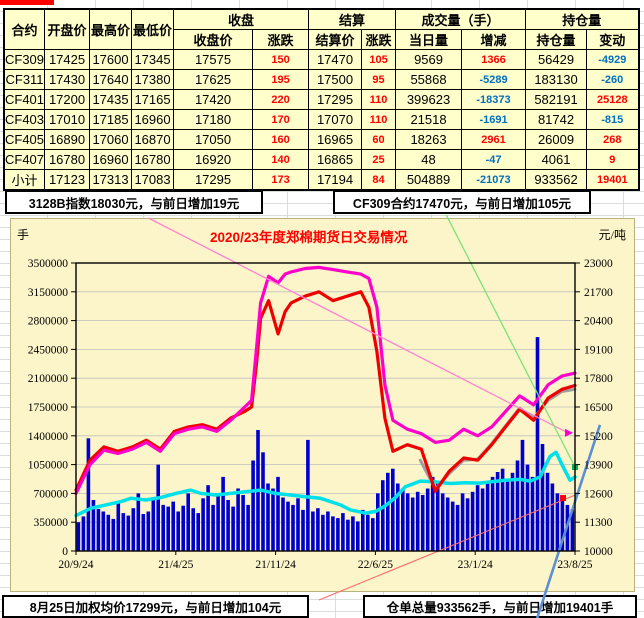 The image size is (644, 618). Describe the element at coordinates (556, 99) in the screenshot. I see `table-cell: 582191` at that location.